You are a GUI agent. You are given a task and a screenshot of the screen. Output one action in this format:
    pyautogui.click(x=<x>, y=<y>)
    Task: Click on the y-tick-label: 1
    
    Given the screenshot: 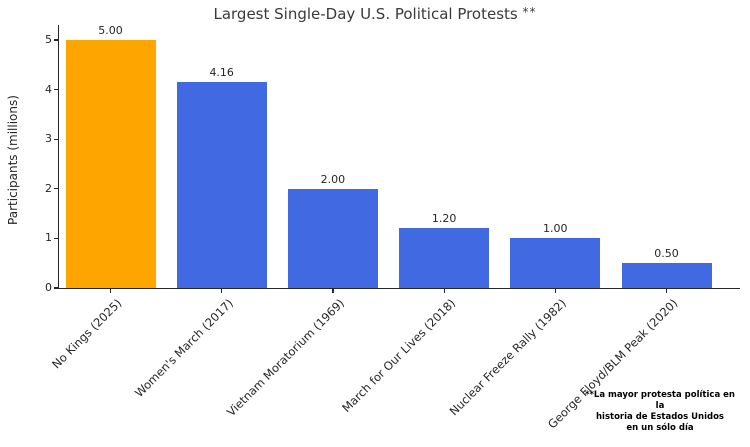 What is the action you would take?
    pyautogui.click(x=48, y=238)
    